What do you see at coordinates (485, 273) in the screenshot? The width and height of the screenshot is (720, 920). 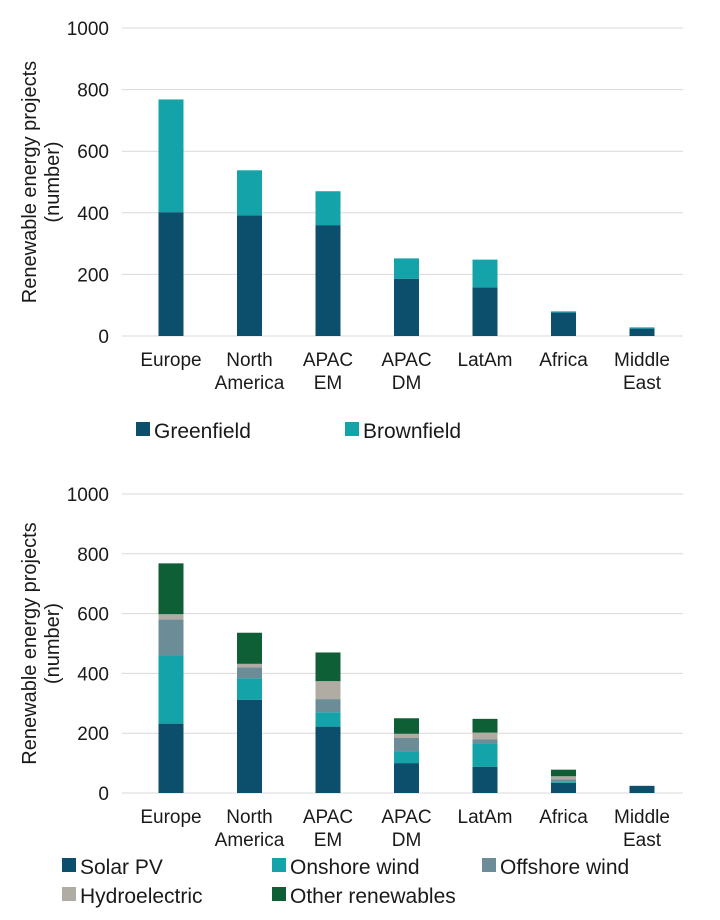 I see `bar-brownfield-latam` at bounding box center [485, 273].